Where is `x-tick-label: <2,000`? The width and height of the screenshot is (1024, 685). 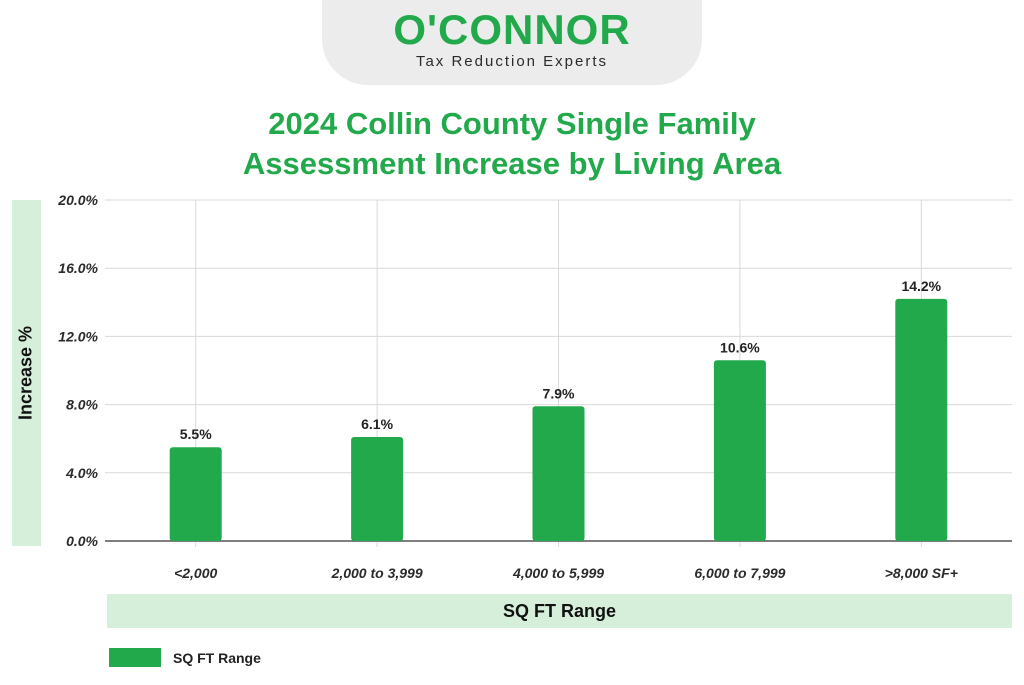
x-tick-label: <2,000 is located at coordinates (195, 573).